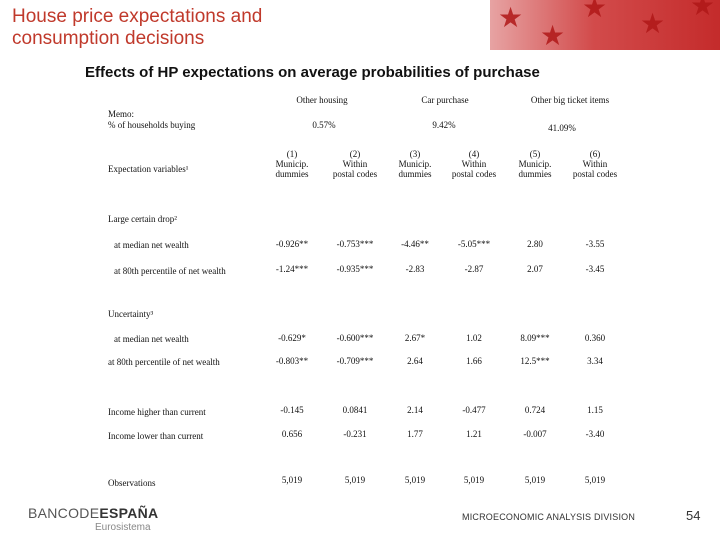 The width and height of the screenshot is (720, 540). Describe the element at coordinates (535, 338) in the screenshot. I see `table-cell: 8.09***` at that location.